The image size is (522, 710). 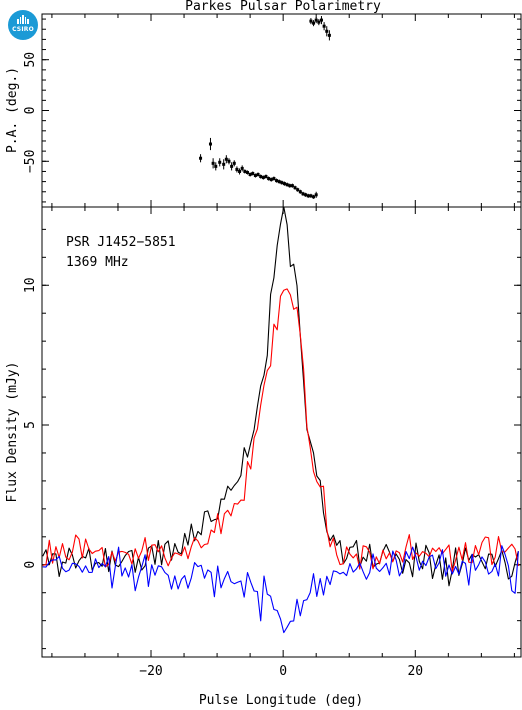 What do you see at coordinates (30, 161) in the screenshot?
I see `y-tick-label: −50` at bounding box center [30, 161].